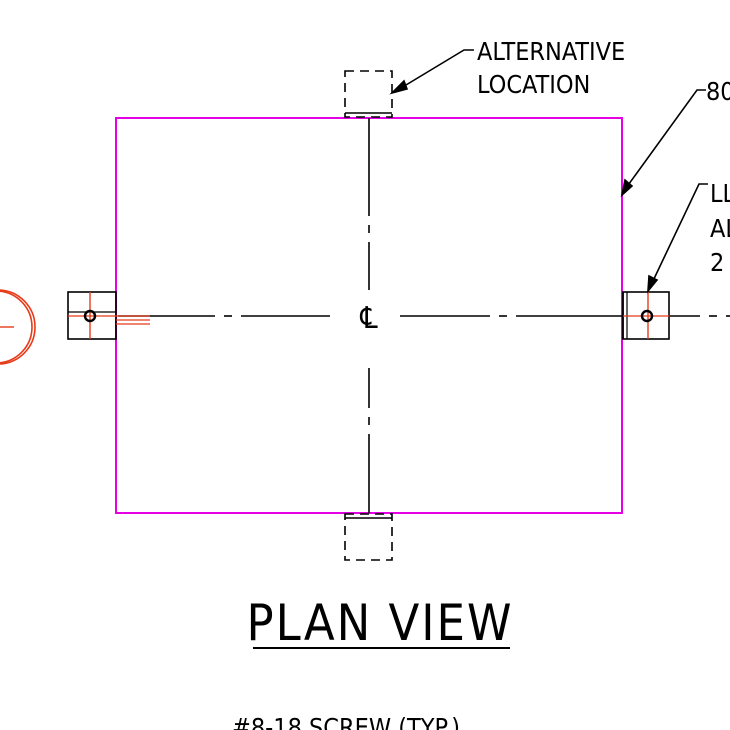  Describe the element at coordinates (90, 316) in the screenshot. I see `screw-hole-left` at that location.